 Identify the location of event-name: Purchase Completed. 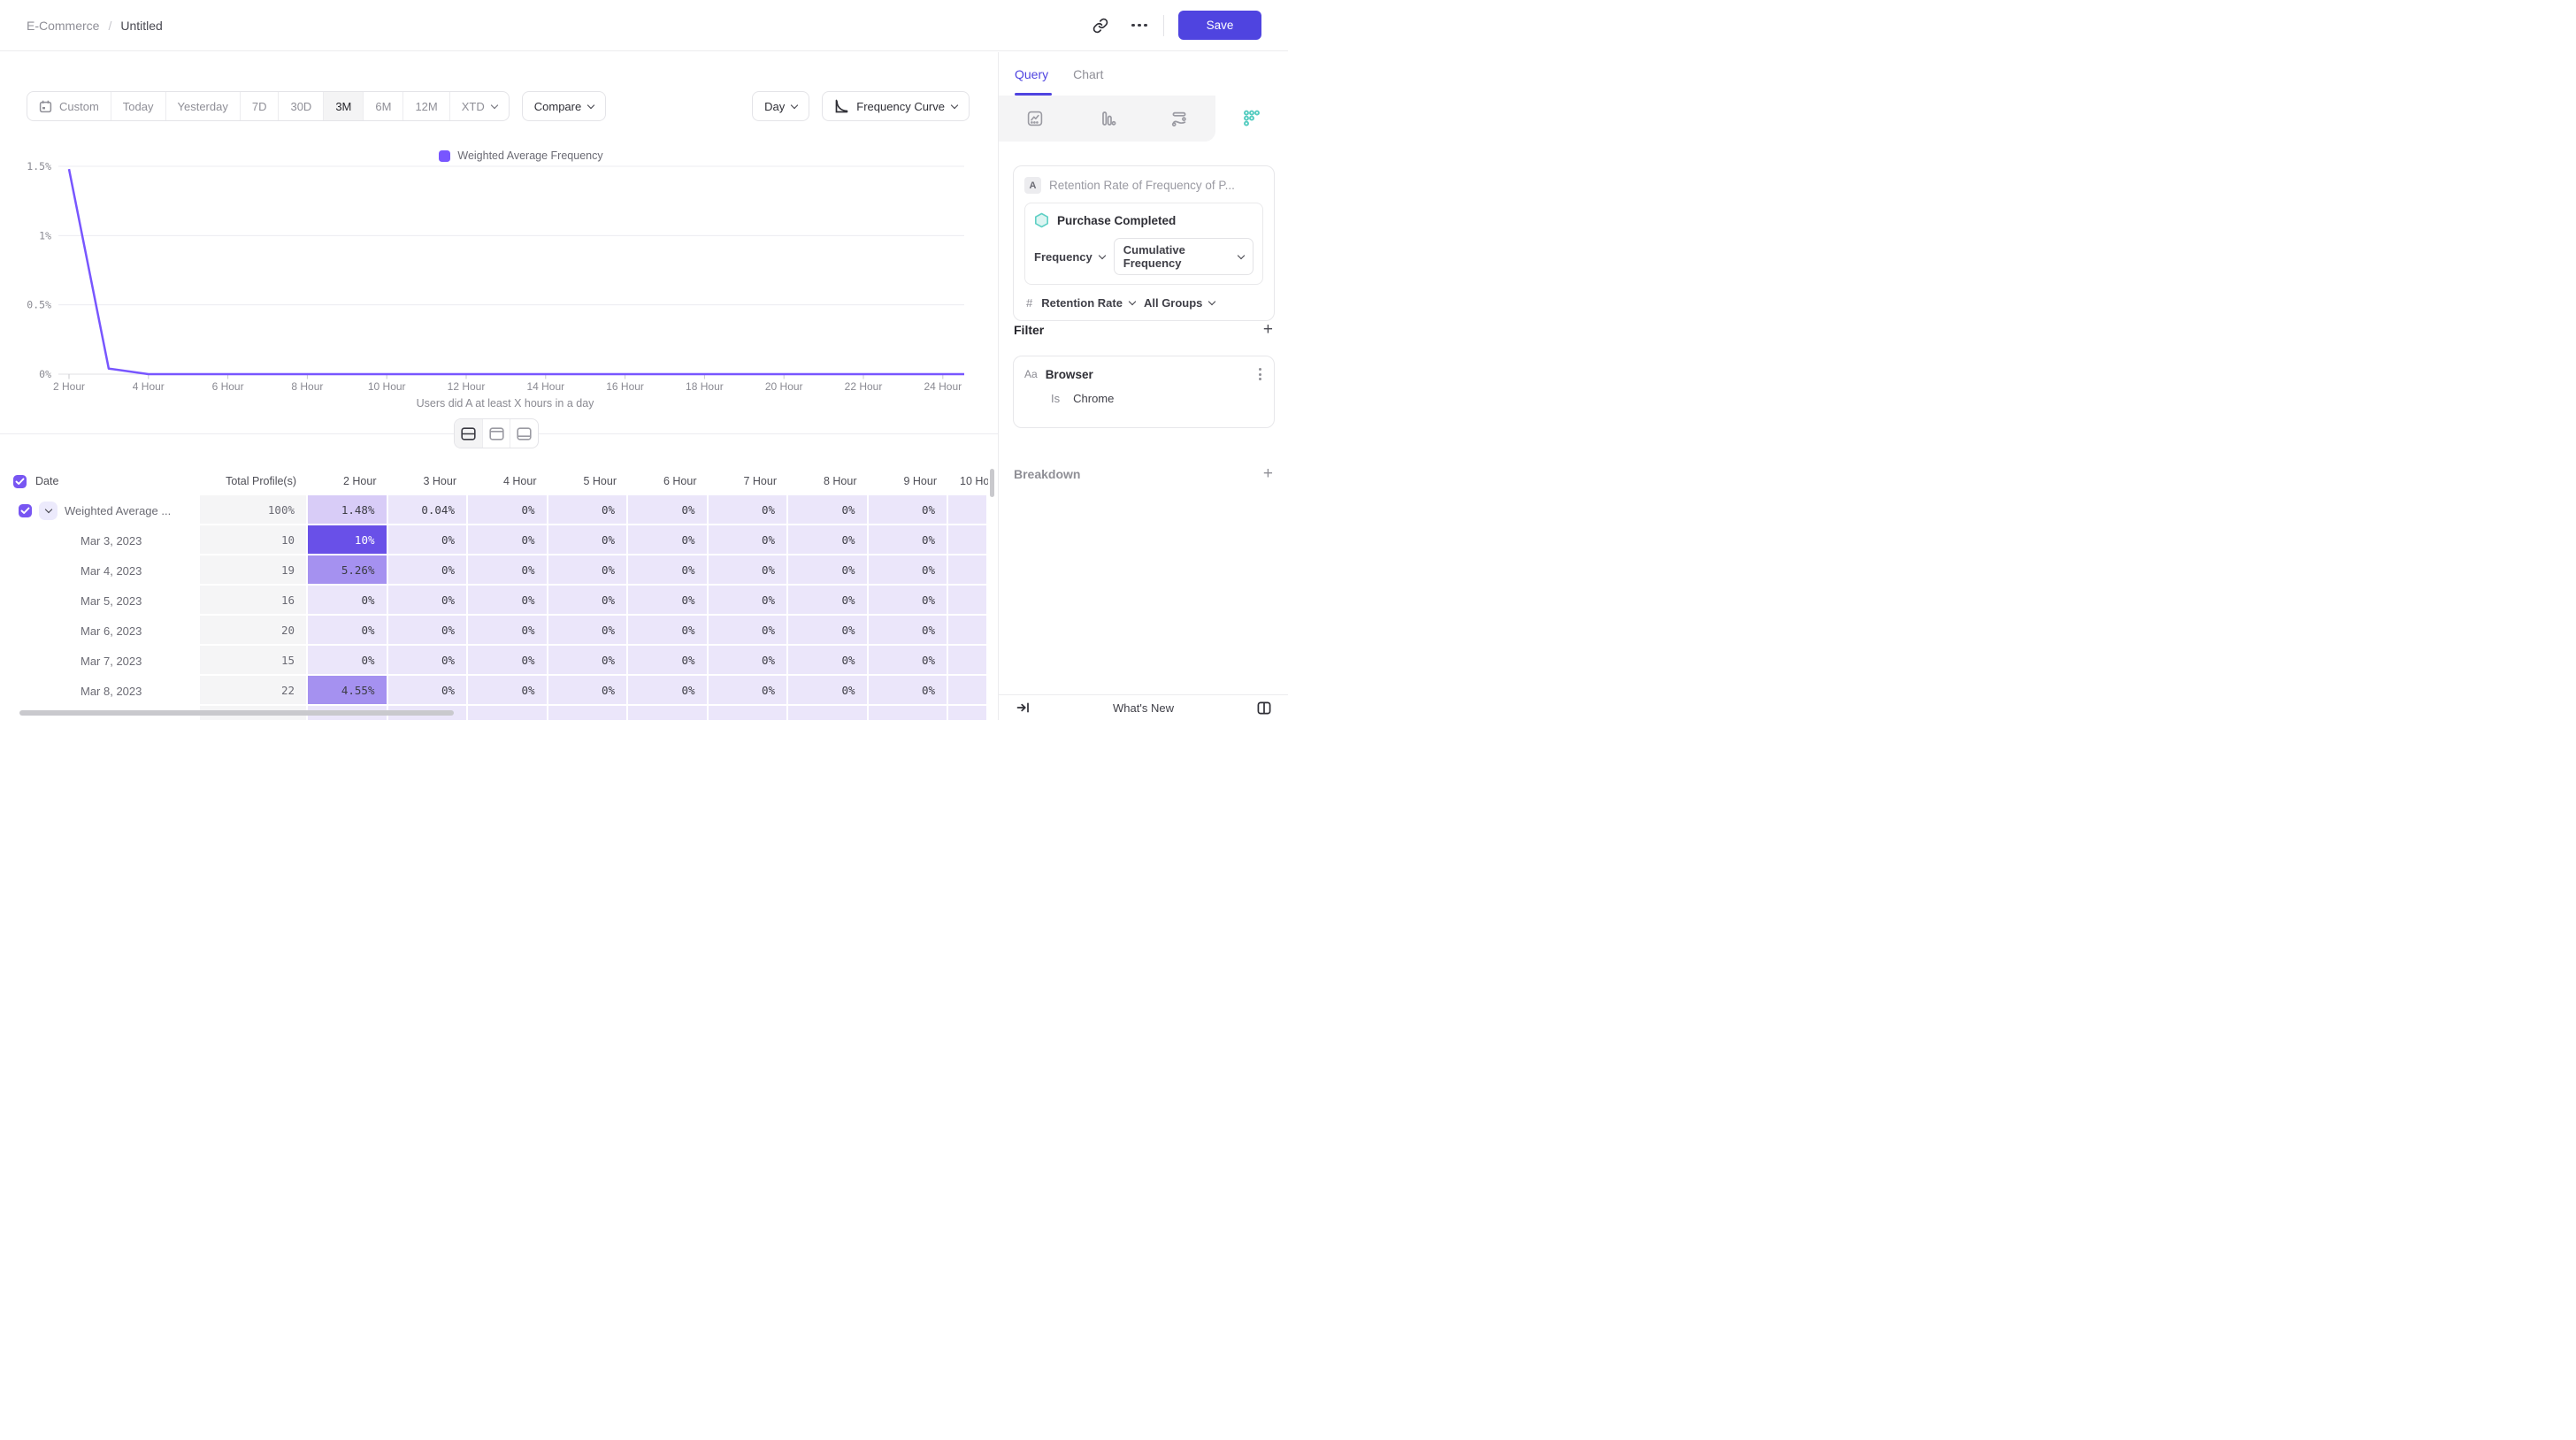
(1117, 220).